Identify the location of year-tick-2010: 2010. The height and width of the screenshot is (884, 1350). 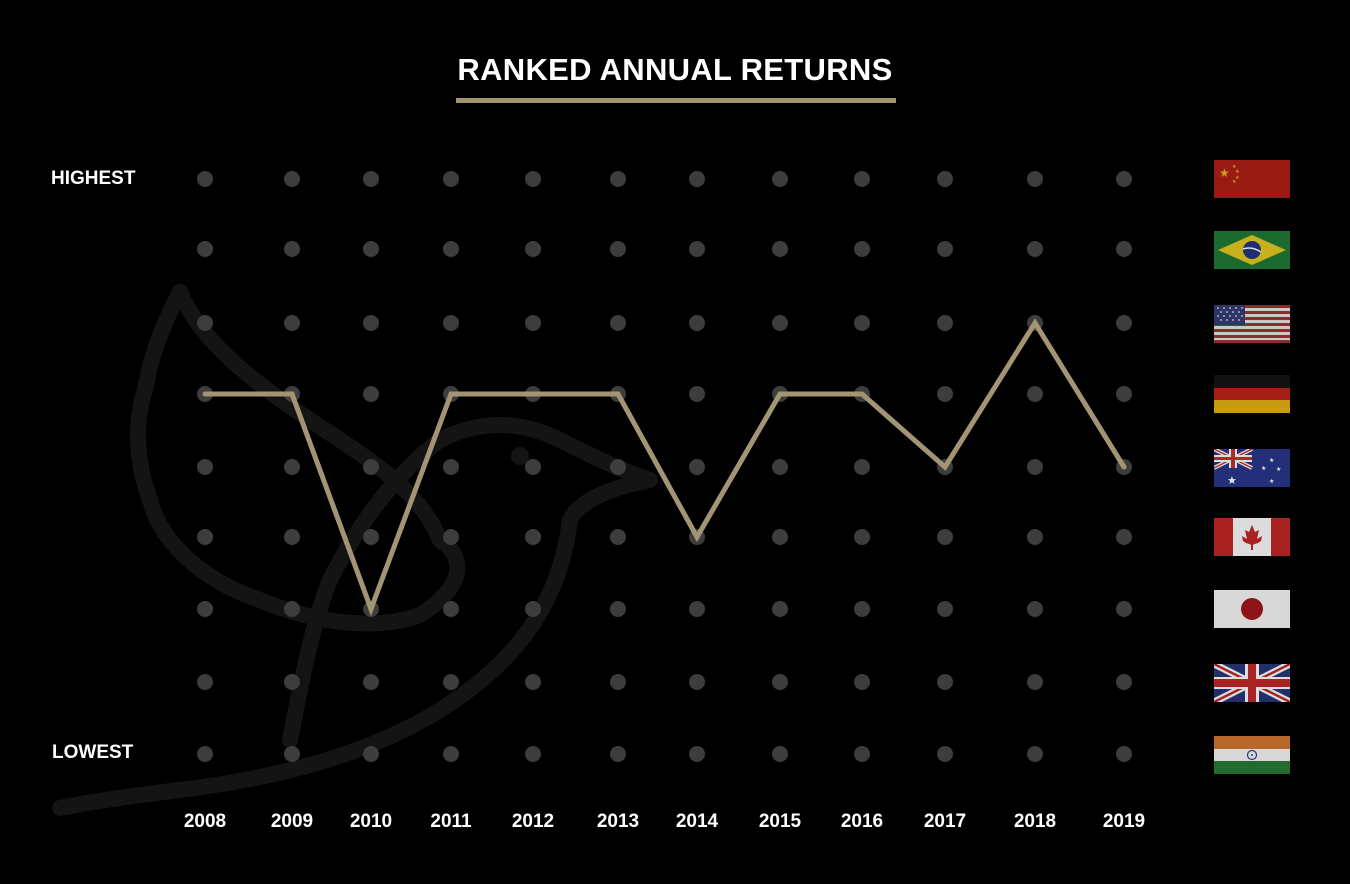
(371, 821).